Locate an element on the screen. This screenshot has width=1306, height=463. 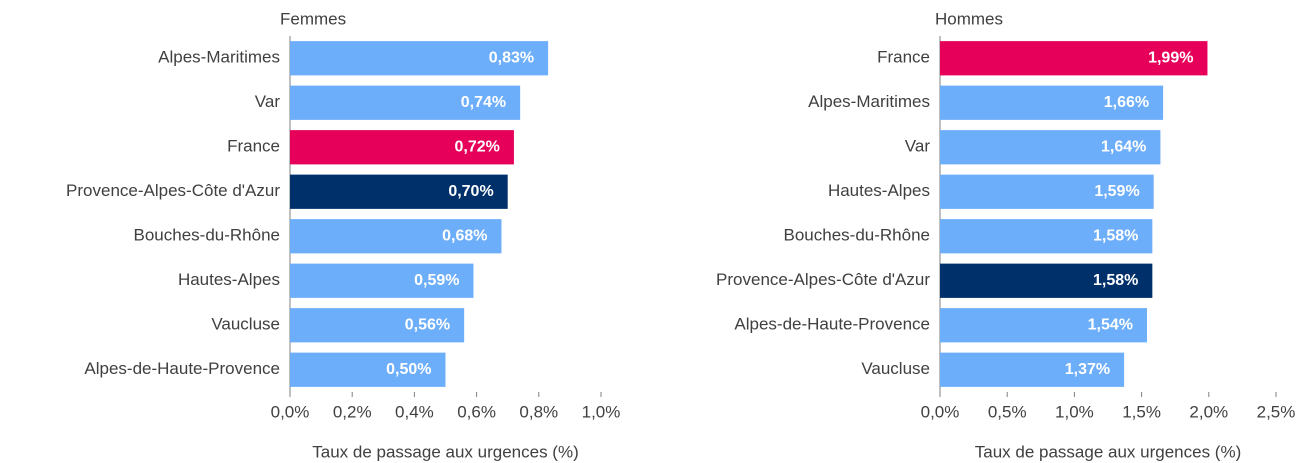
value-label: 0,50% is located at coordinates (408, 369).